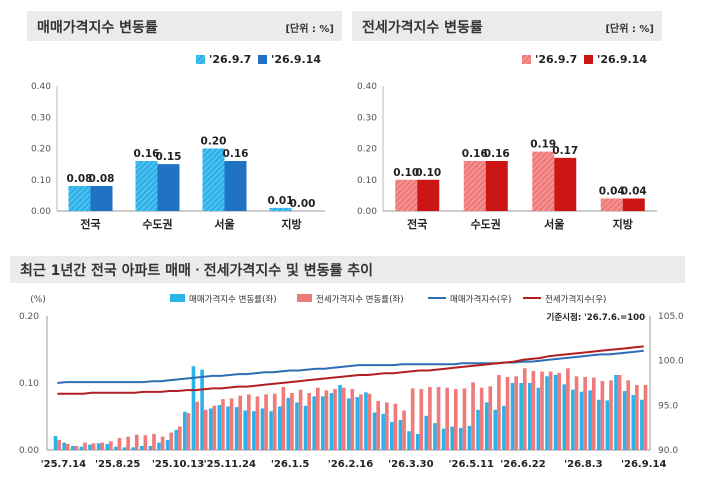  Describe the element at coordinates (367, 118) in the screenshot. I see `y-tick-label: 0.30` at that location.